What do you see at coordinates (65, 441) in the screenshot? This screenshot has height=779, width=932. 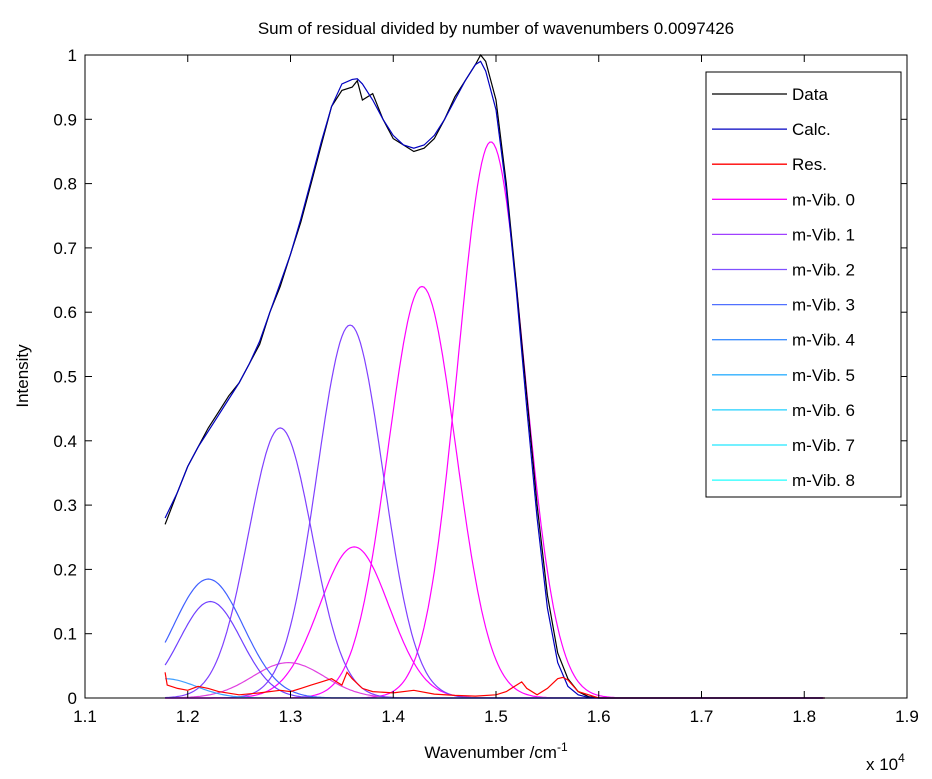 I see `y-tick-label: 0.4` at bounding box center [65, 441].